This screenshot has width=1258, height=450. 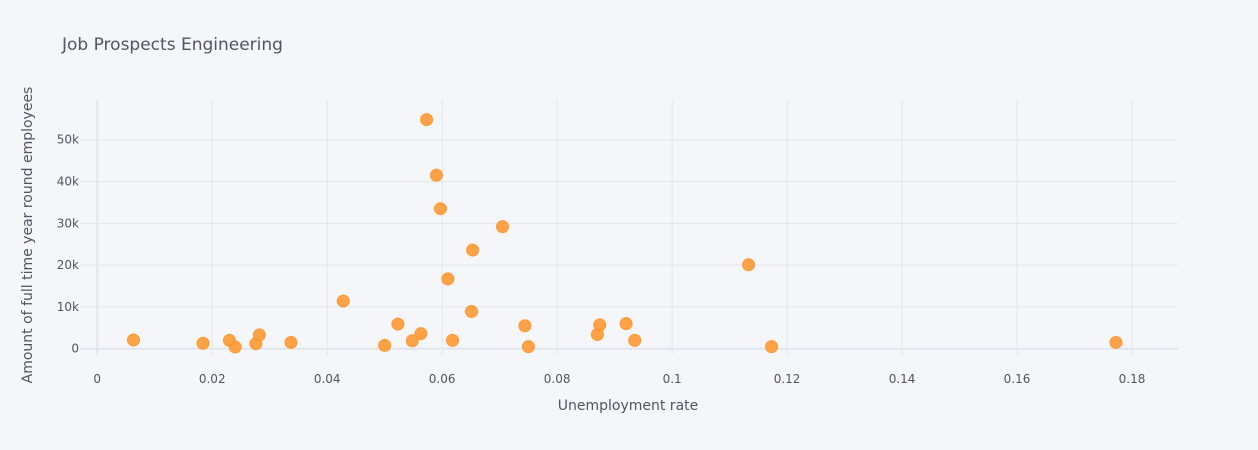 I want to click on y-tick-label: 10k, so click(x=68, y=307).